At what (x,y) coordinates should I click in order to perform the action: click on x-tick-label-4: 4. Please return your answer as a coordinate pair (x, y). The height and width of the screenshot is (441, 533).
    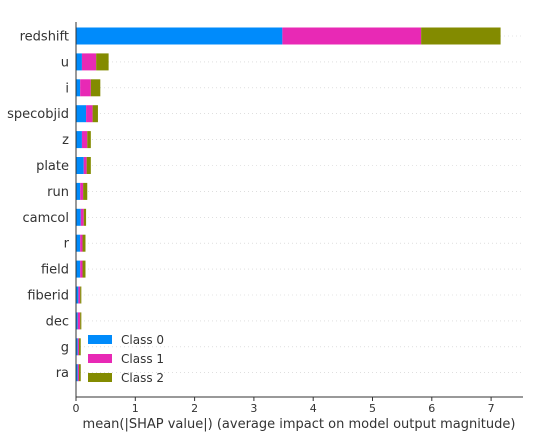
    Looking at the image, I should click on (313, 408).